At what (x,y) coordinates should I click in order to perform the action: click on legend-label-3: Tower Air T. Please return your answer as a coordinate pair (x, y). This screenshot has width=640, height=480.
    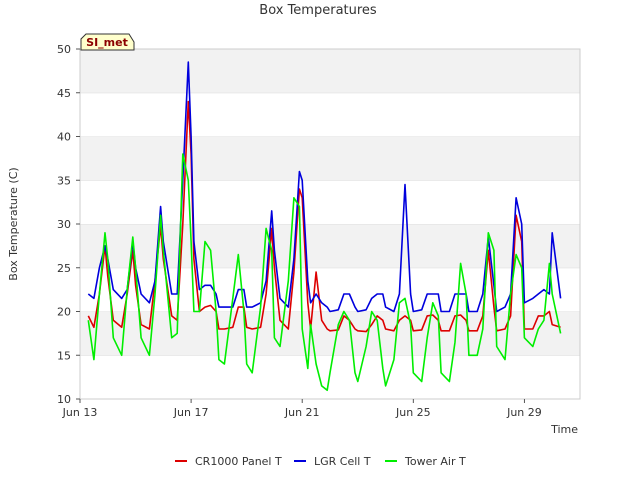
    Looking at the image, I should click on (435, 461).